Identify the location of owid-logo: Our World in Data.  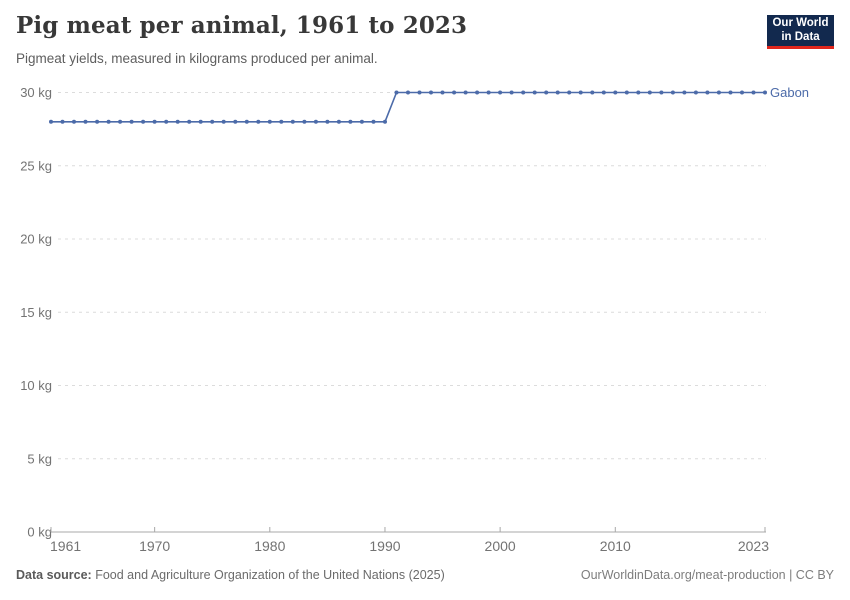
(800, 32).